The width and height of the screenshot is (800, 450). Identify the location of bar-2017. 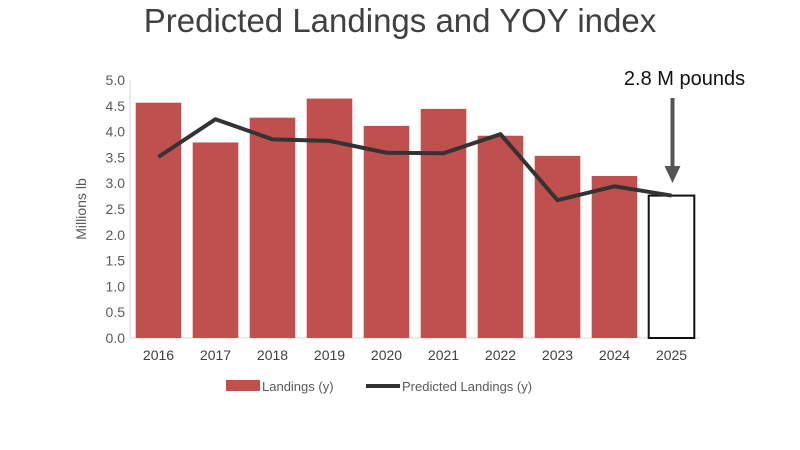
(215, 240).